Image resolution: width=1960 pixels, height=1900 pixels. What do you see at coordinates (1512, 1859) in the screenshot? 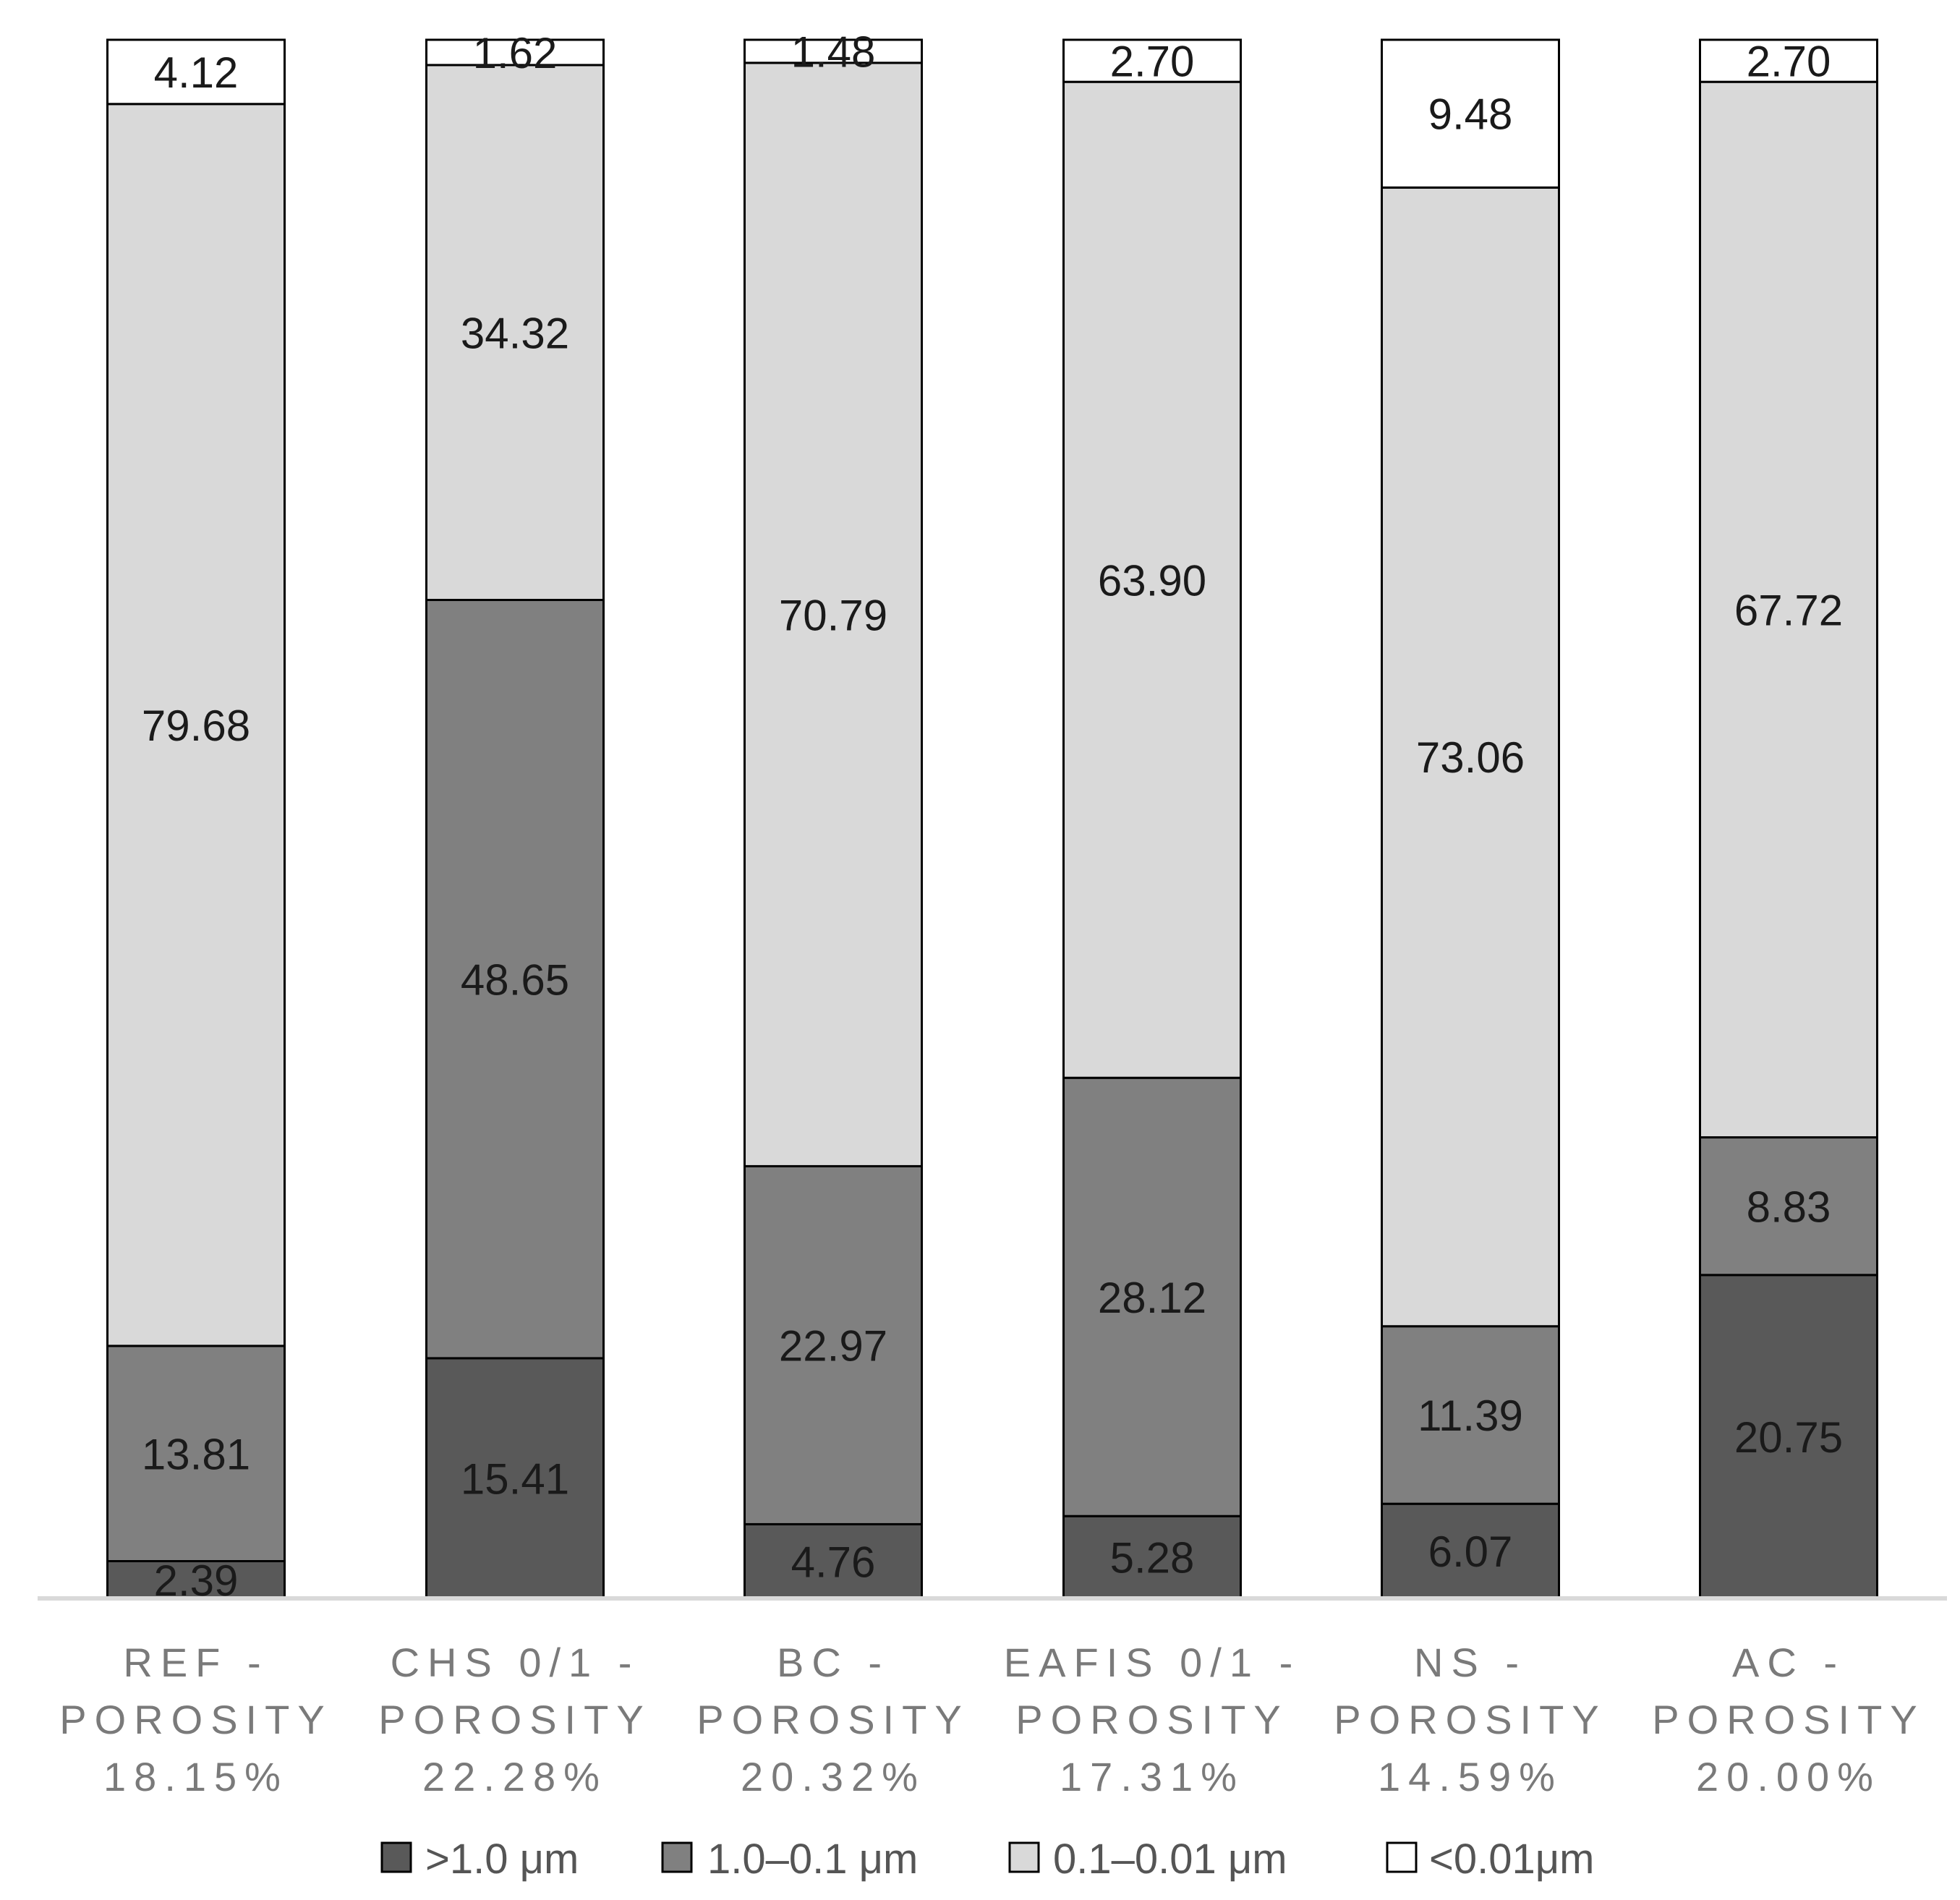
I see `legend-label: <0.01μm` at bounding box center [1512, 1859].